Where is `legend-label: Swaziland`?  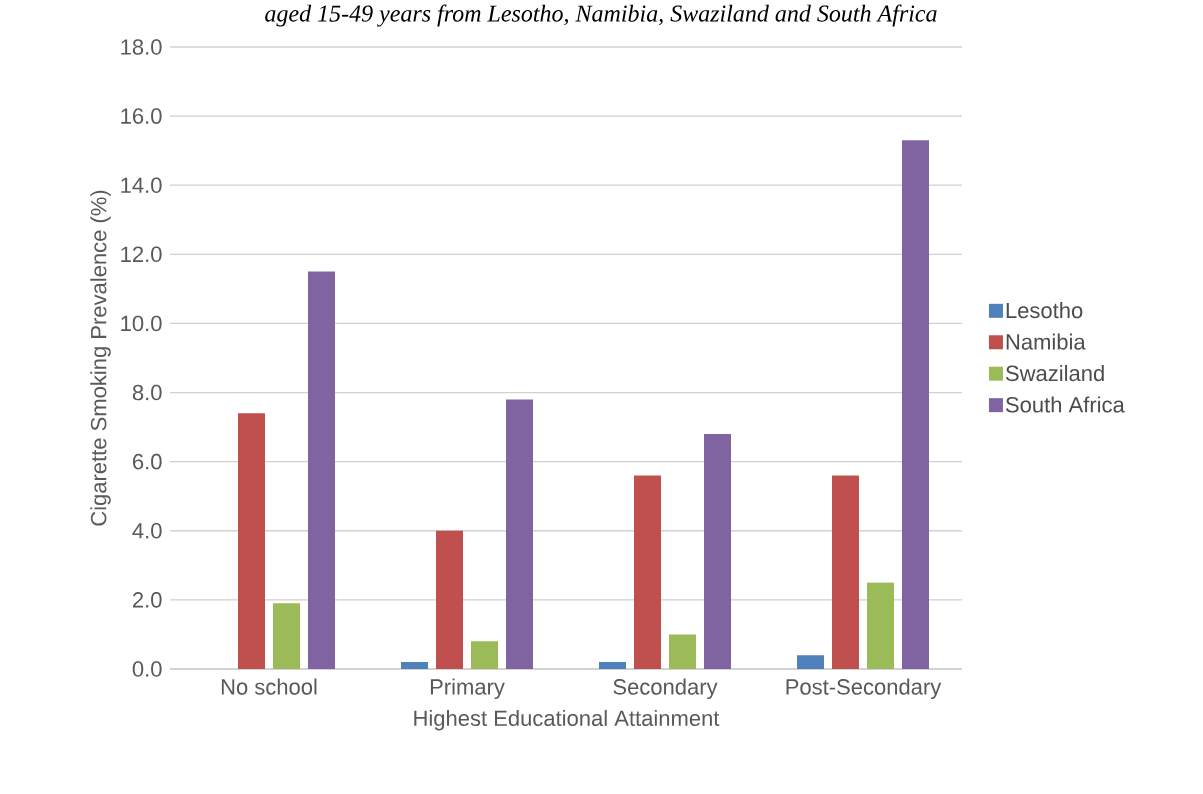 legend-label: Swaziland is located at coordinates (1054, 373).